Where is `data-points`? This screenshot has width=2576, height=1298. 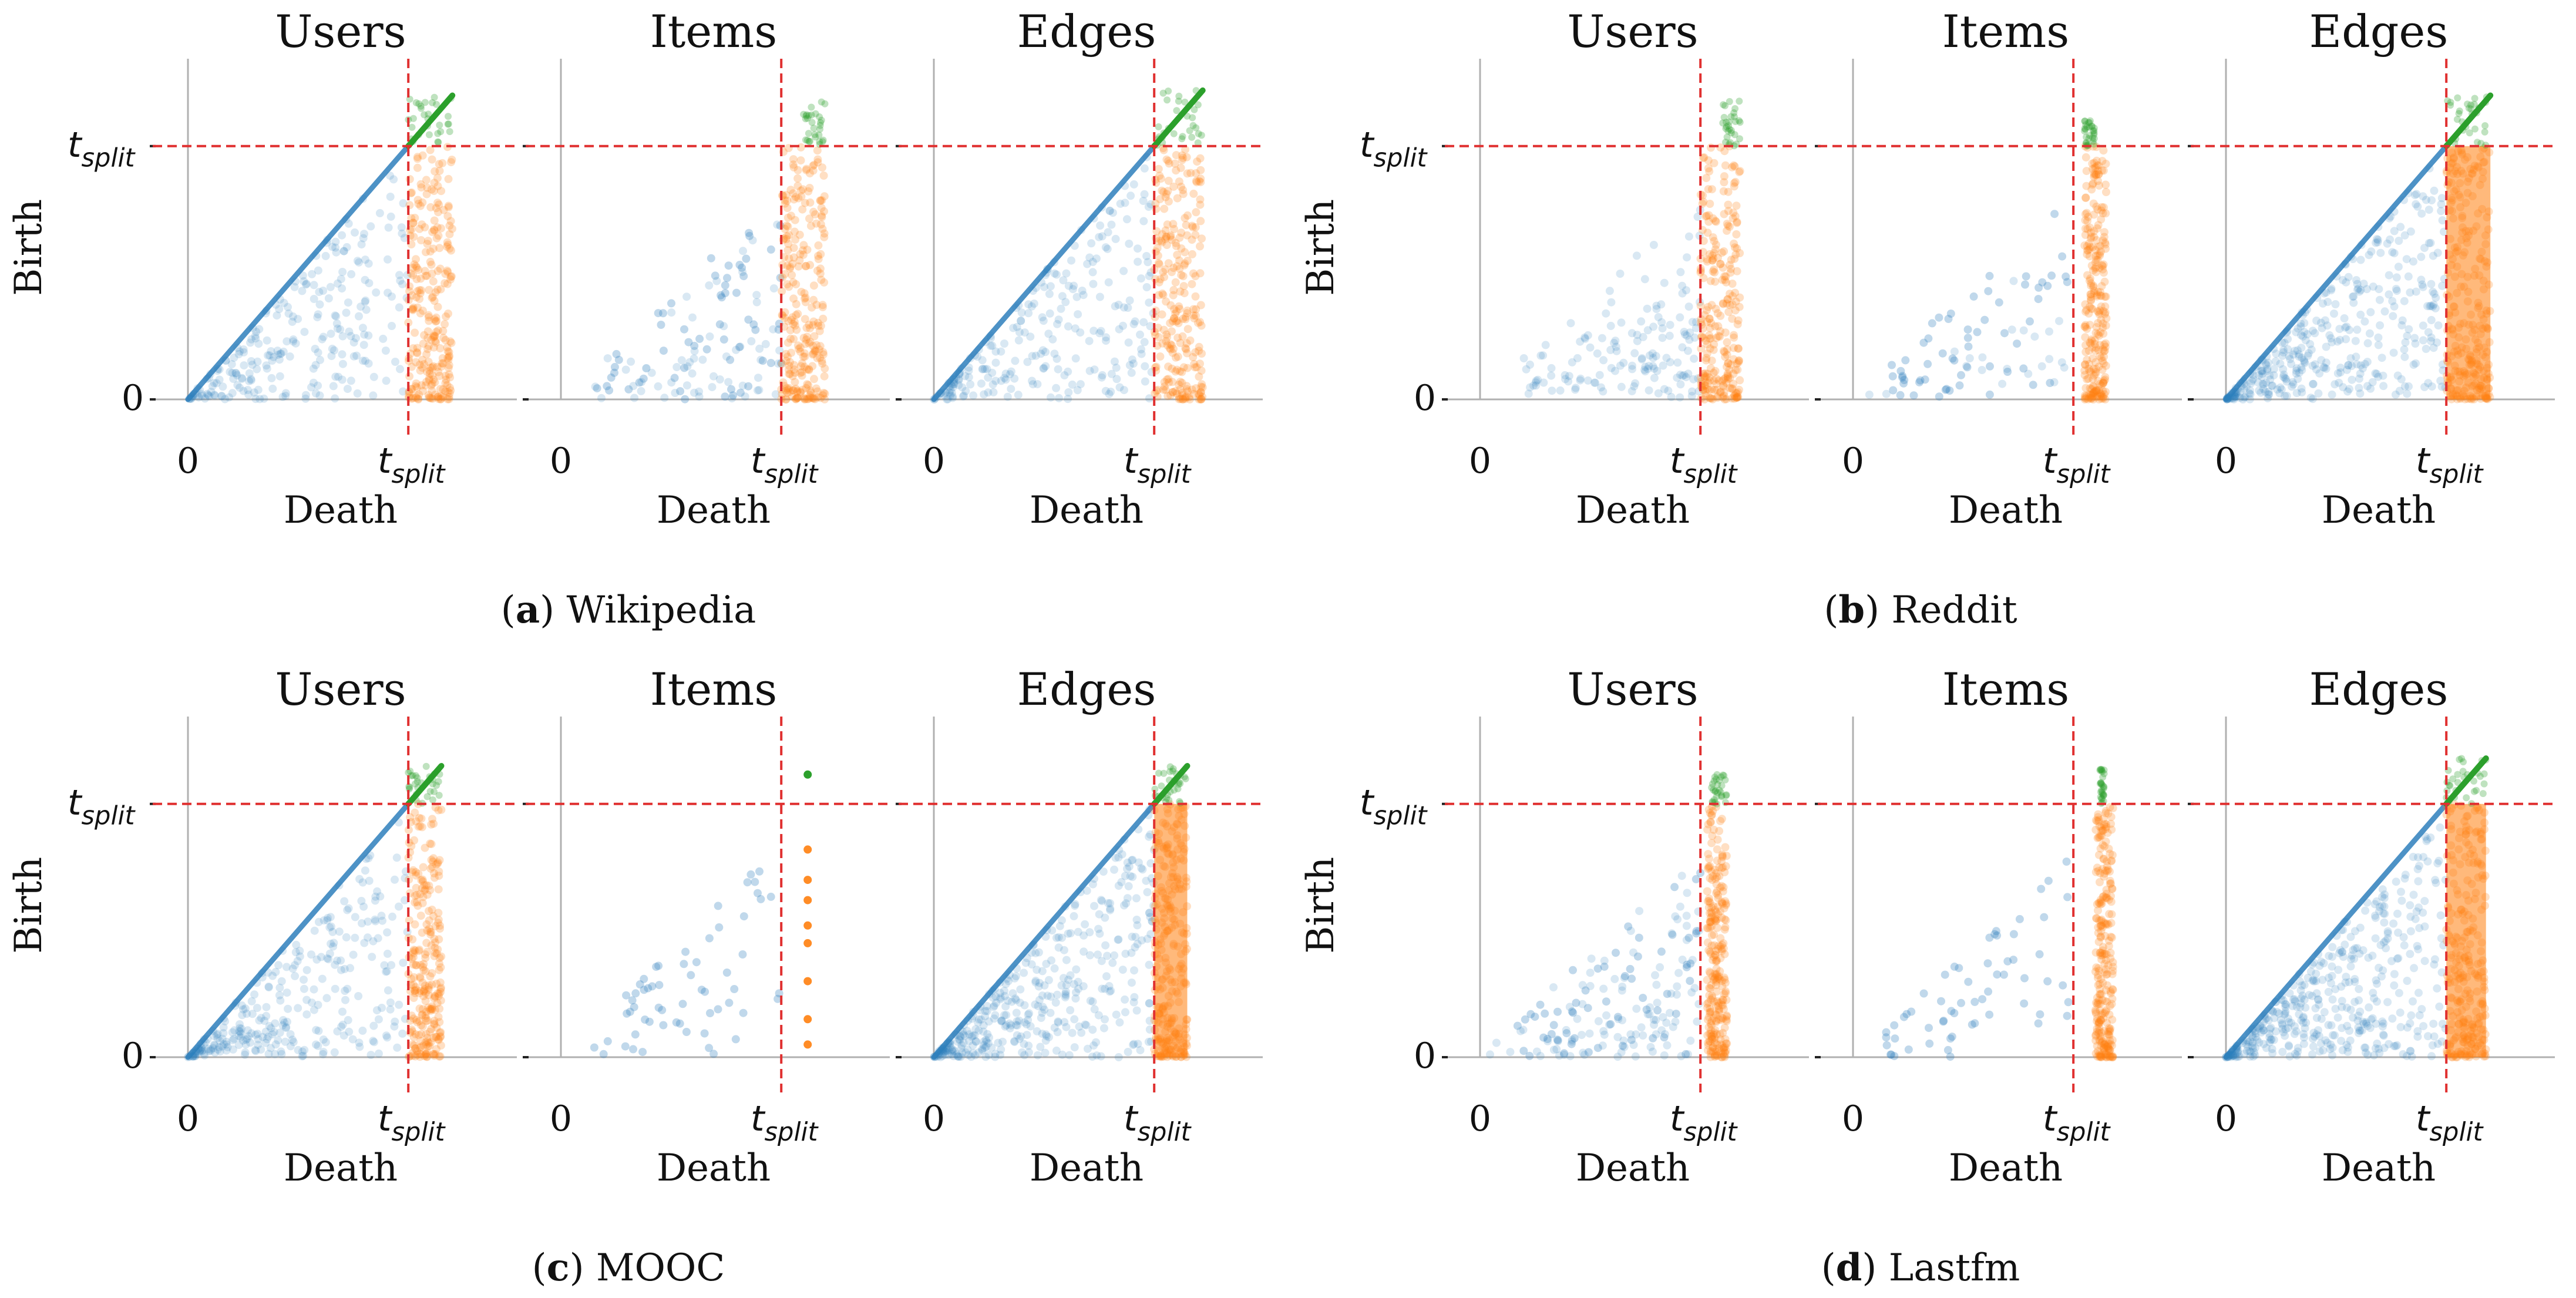
data-points is located at coordinates (1999, 914).